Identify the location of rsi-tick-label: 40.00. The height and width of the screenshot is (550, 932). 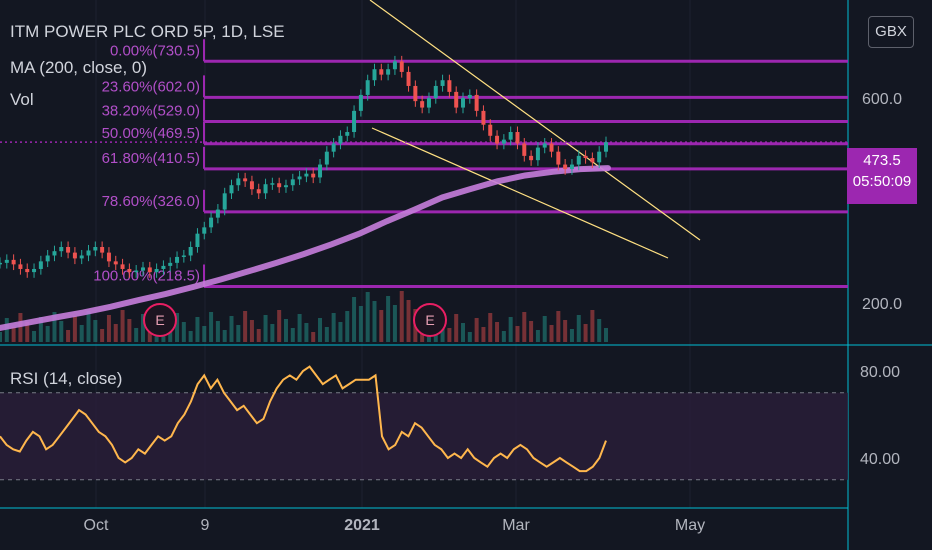
(880, 459).